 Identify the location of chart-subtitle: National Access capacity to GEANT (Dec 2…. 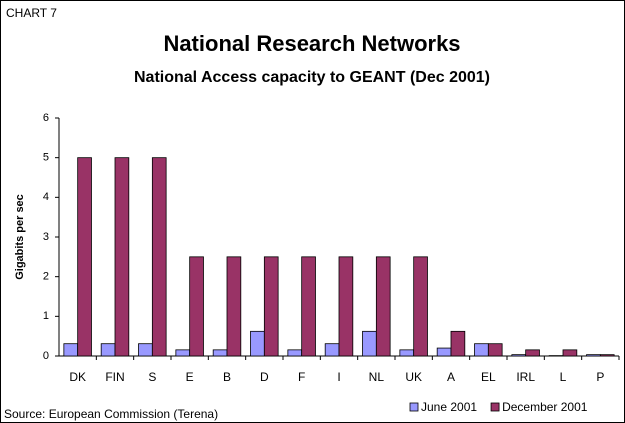
(312, 77).